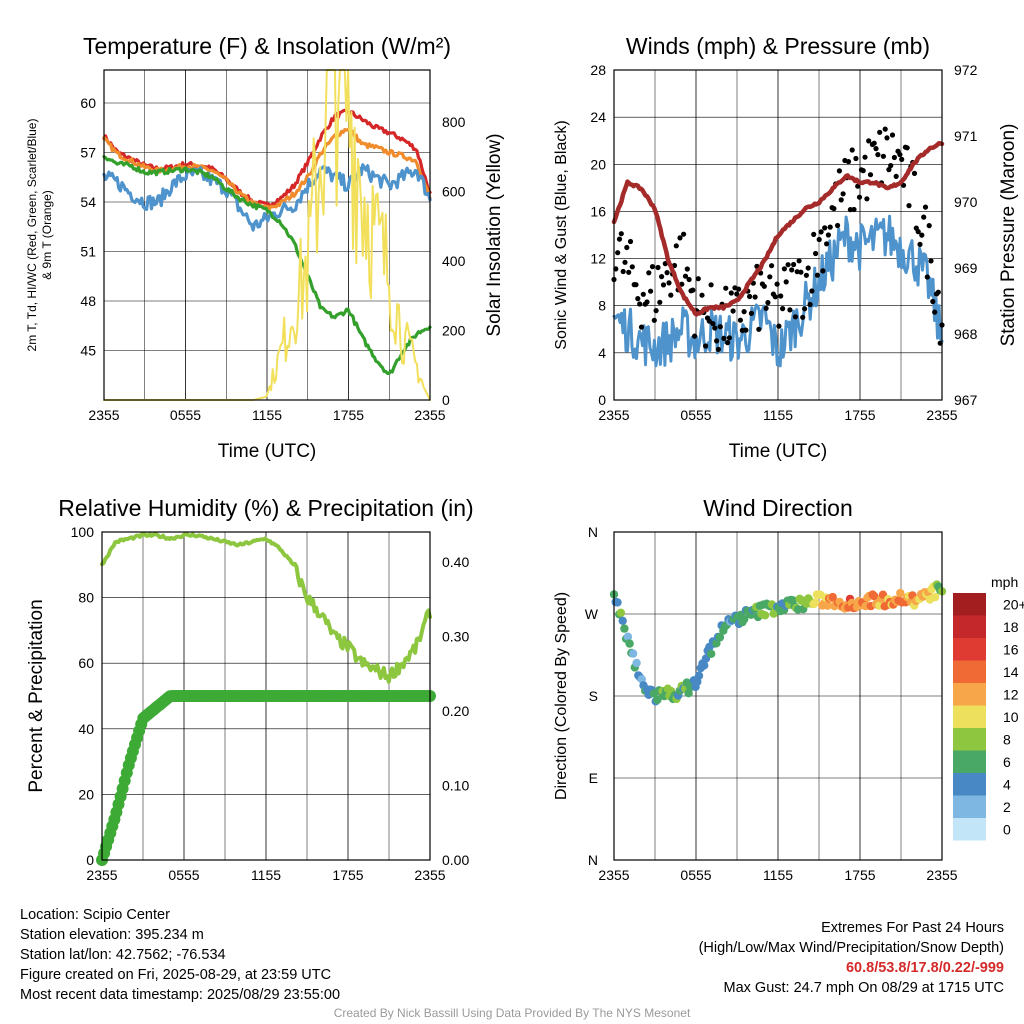 The height and width of the screenshot is (1024, 1024). What do you see at coordinates (454, 122) in the screenshot?
I see `y2-tick-label: 800` at bounding box center [454, 122].